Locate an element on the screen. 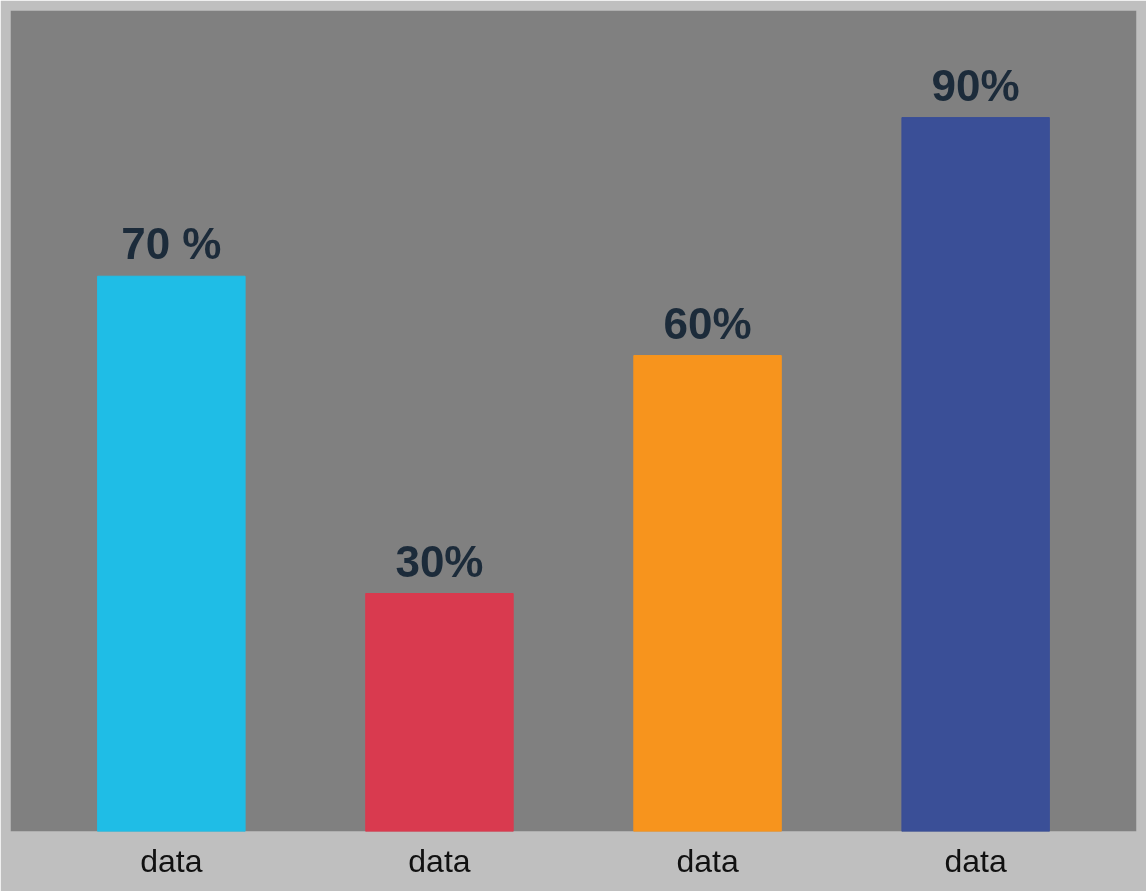 This screenshot has width=1146, height=891. data-label: 30% is located at coordinates (439, 561).